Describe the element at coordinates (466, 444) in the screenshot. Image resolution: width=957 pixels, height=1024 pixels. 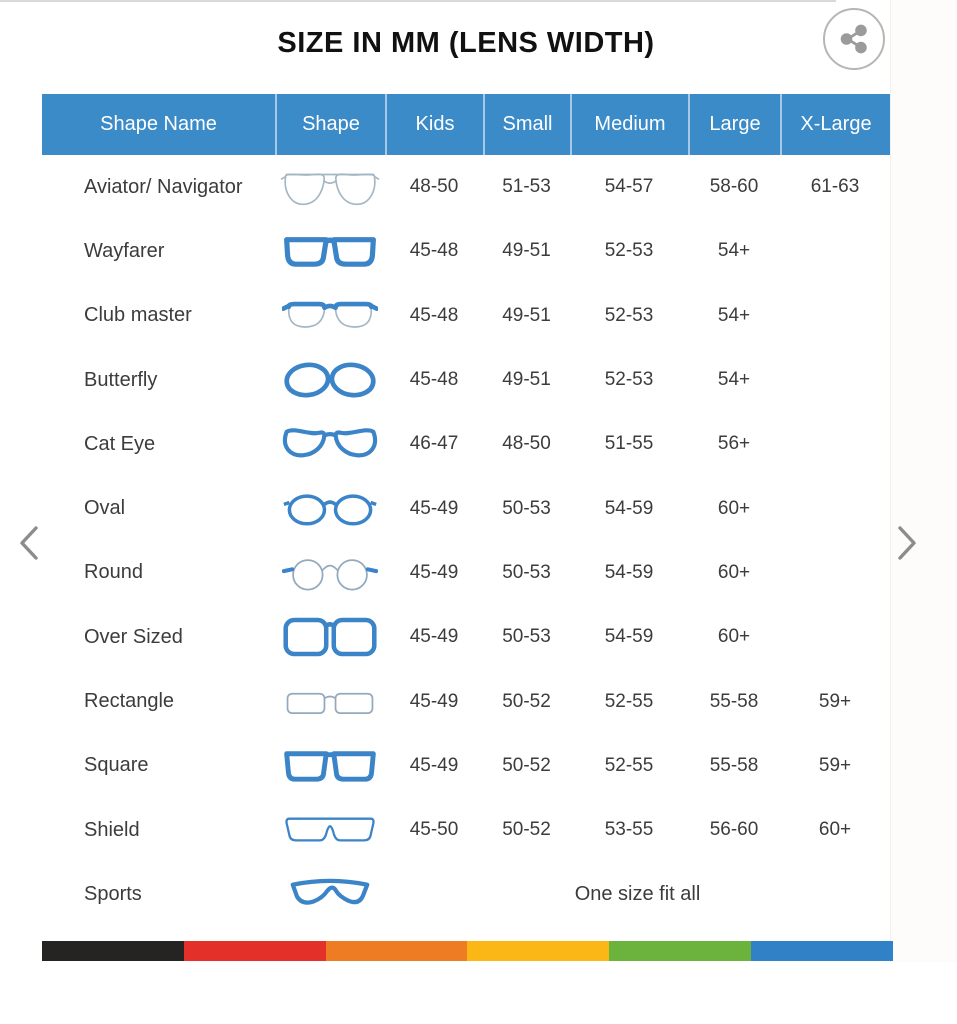
I see `table-row-cat-eye: Cat Eye 46-47 48-50 51-55 56+` at that location.